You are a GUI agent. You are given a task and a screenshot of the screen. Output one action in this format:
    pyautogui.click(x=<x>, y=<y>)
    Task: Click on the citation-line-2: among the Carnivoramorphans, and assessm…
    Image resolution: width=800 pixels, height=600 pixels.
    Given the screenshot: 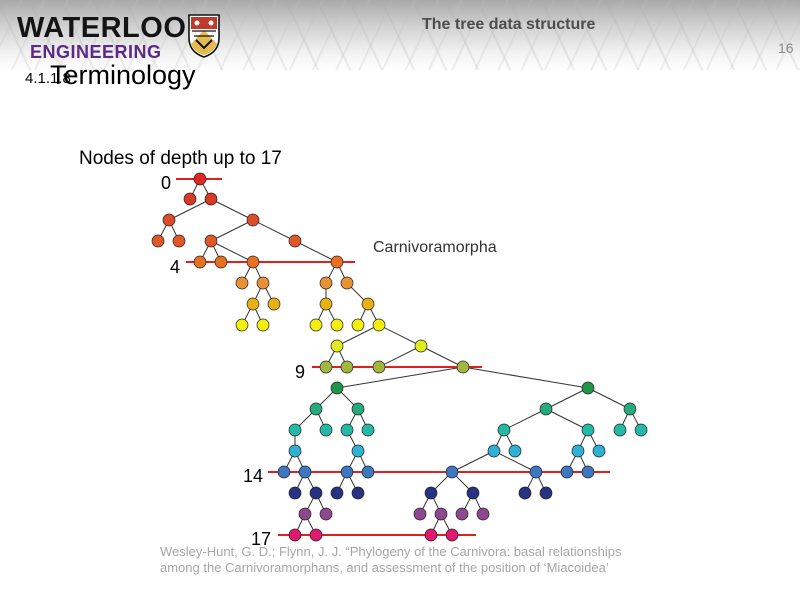 What is the action you would take?
    pyautogui.click(x=384, y=567)
    